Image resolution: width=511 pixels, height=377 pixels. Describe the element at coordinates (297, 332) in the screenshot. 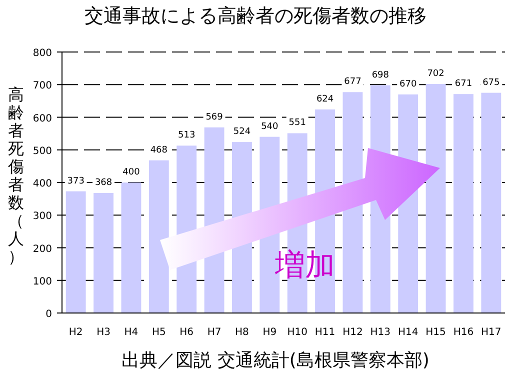

I see `x-tick-label: H10` at that location.